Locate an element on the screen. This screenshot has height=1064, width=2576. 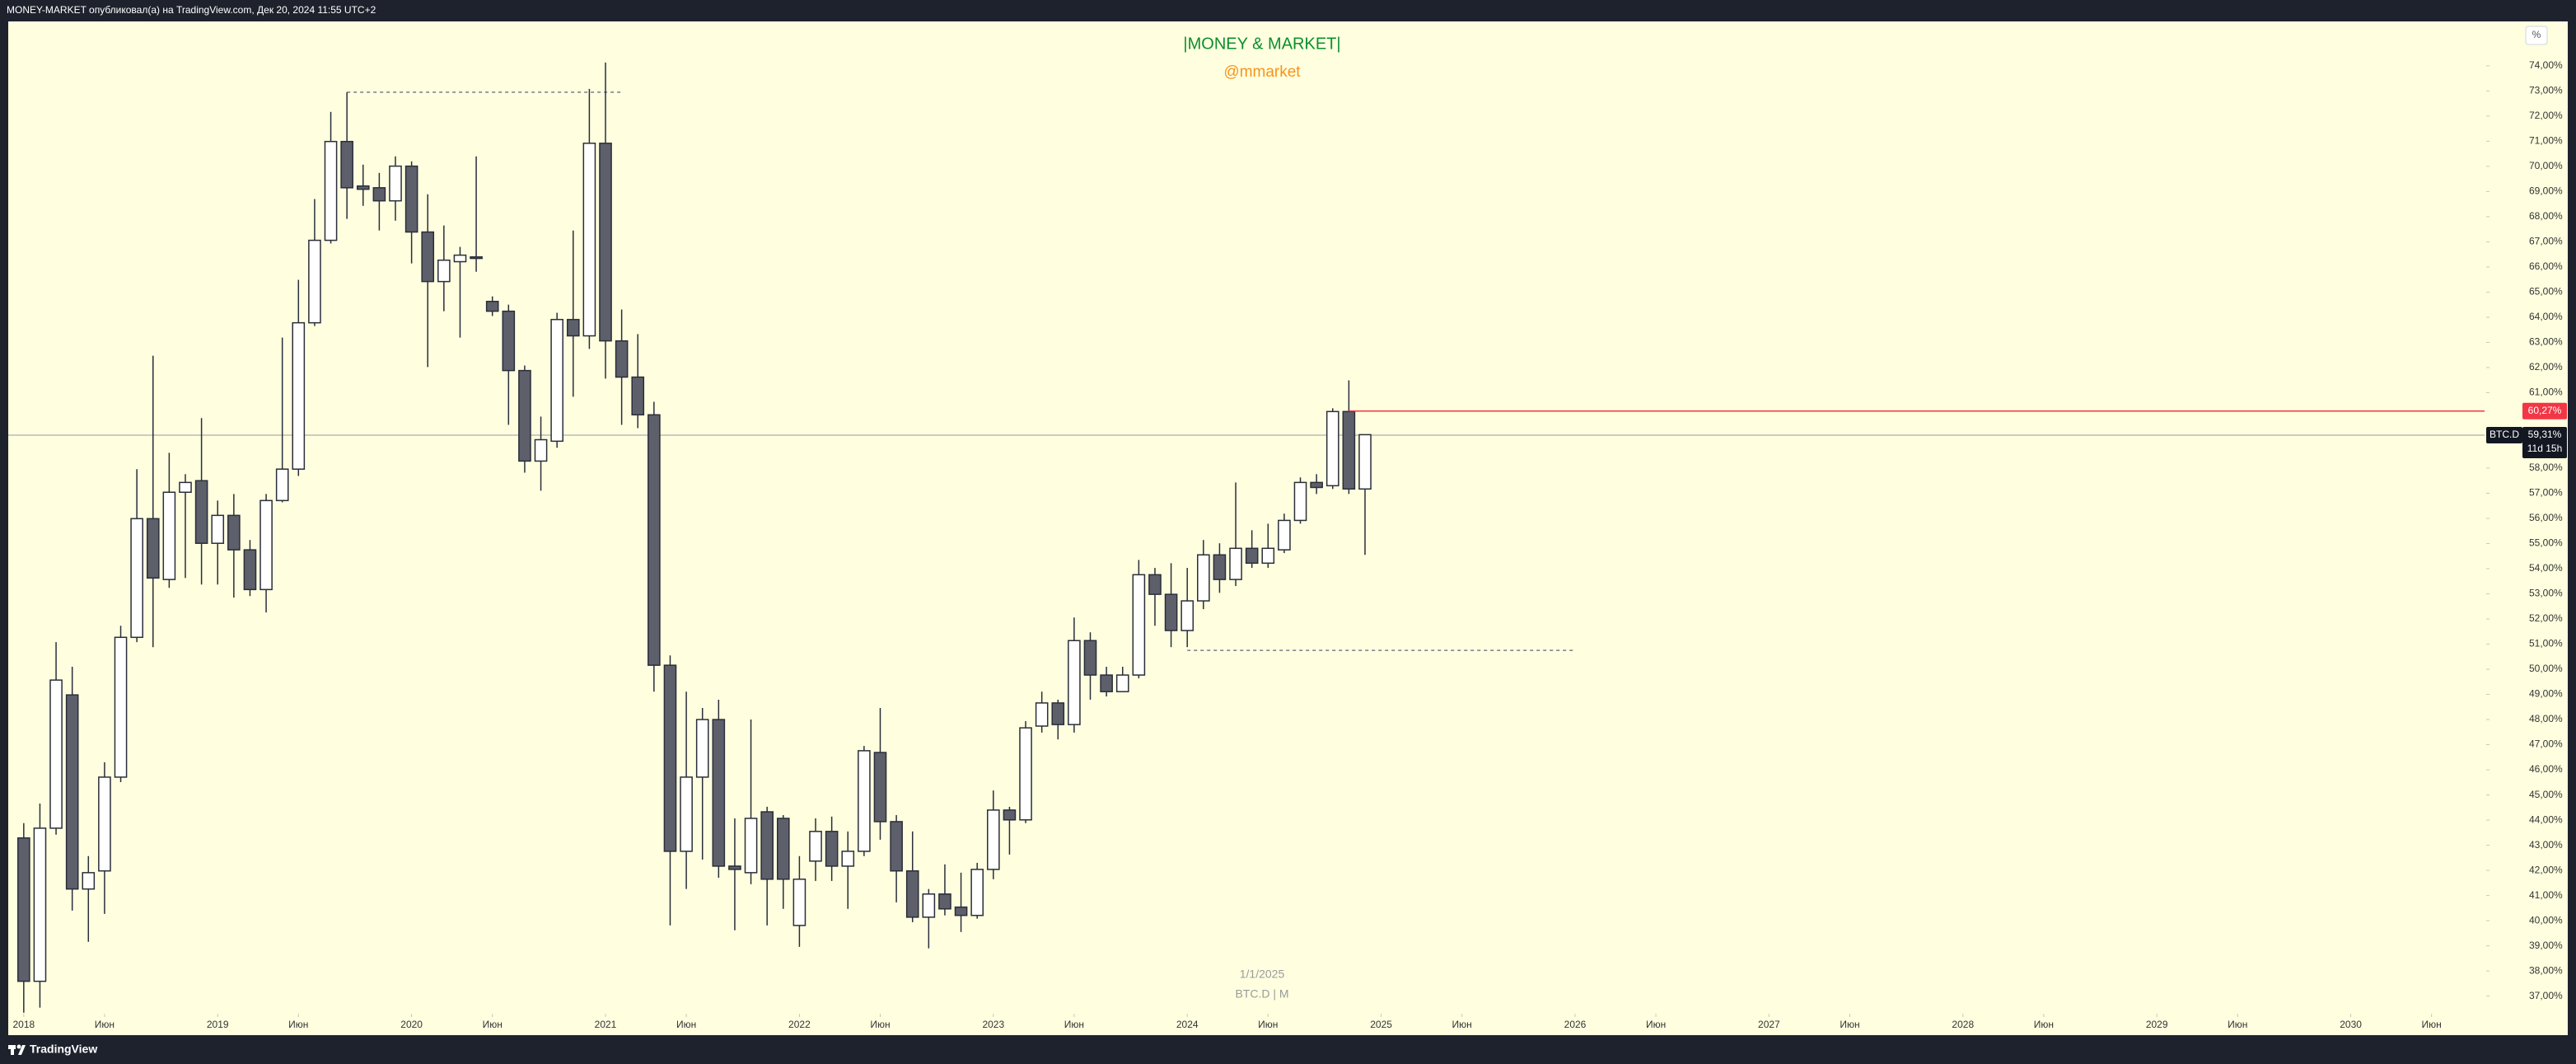
y-tick-label: 58,00% is located at coordinates (2546, 467).